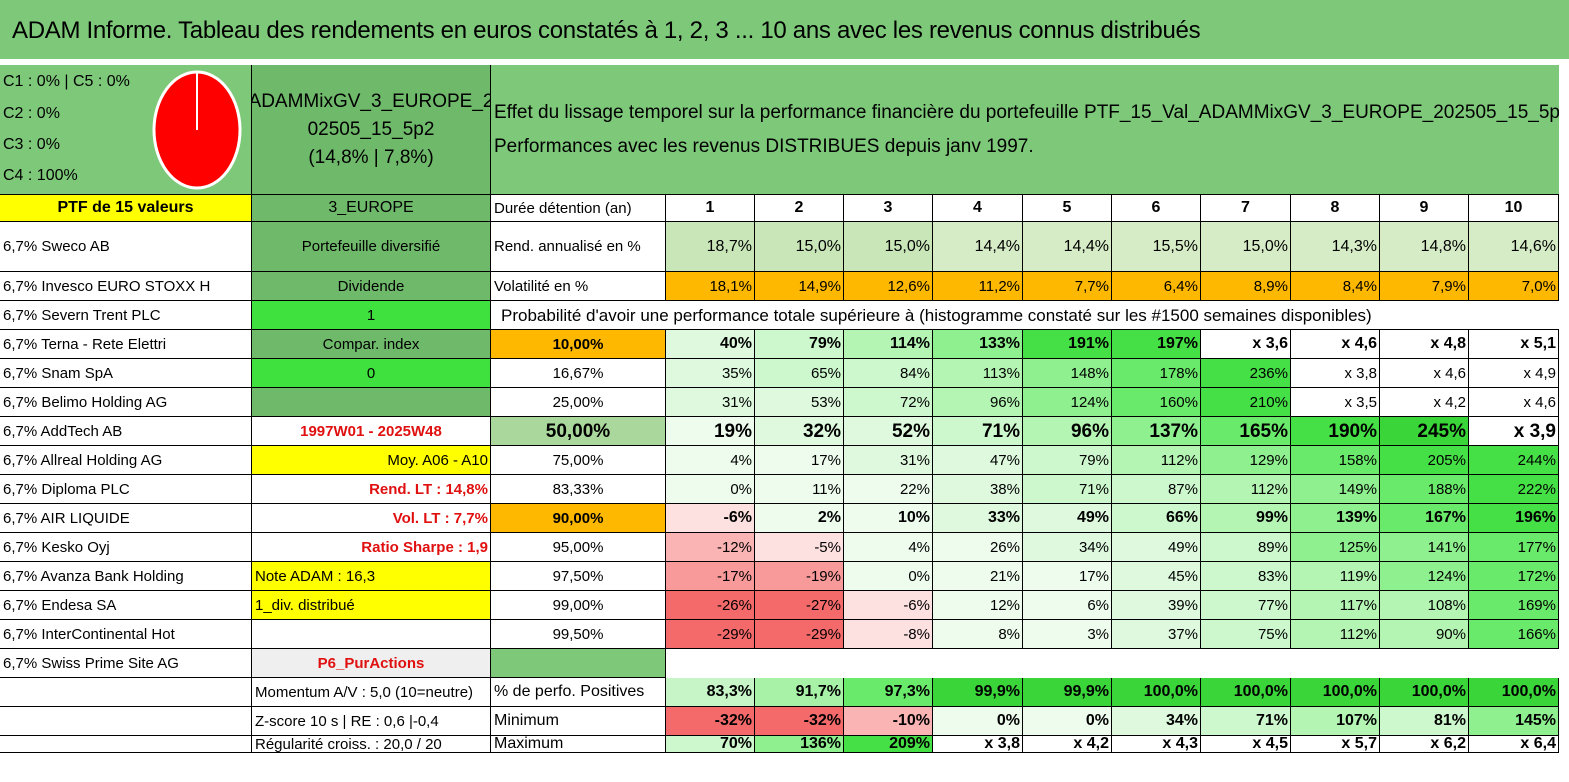  Describe the element at coordinates (66, 81) in the screenshot. I see `allocation-c1-c5: C1 : 0% | C5 : 0%` at that location.